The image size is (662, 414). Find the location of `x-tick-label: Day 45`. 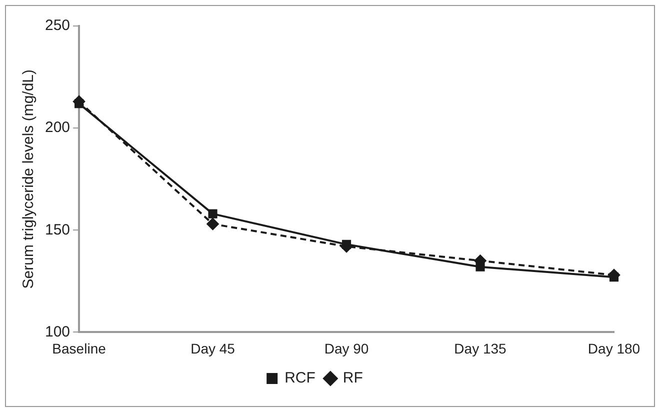

x-tick-label: Day 45 is located at coordinates (213, 348).